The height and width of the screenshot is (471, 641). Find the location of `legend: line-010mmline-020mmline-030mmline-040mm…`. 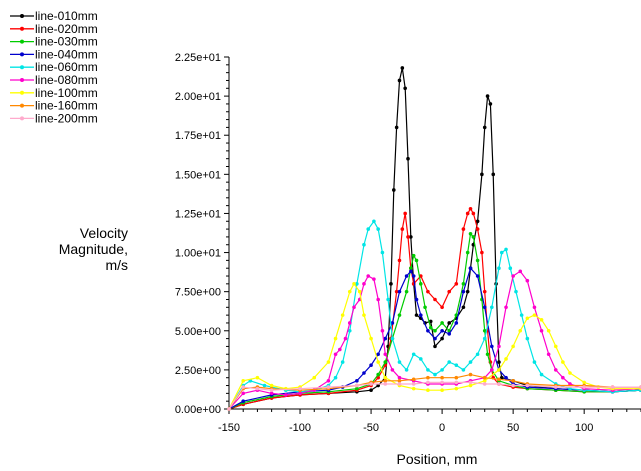

legend: line-010mmline-020mmline-030mmline-040mm… is located at coordinates (54, 67).